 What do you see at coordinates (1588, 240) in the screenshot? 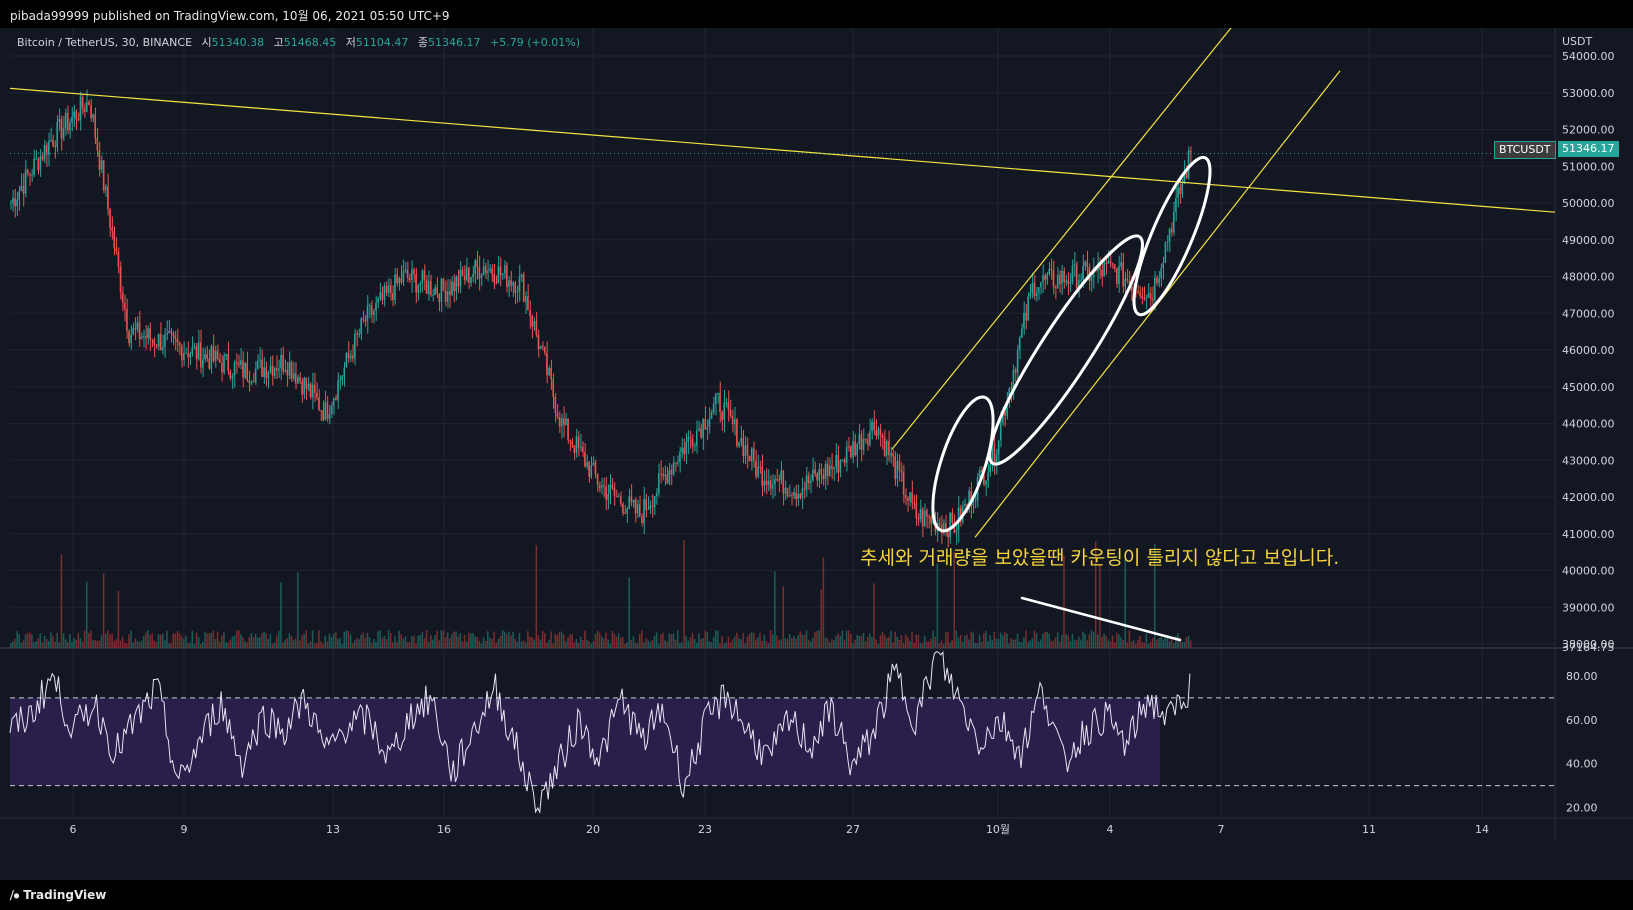
I see `price-tick-label: 49000.00` at bounding box center [1588, 240].